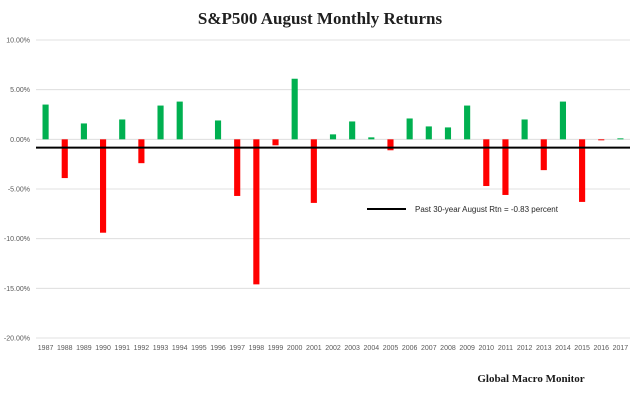 The height and width of the screenshot is (413, 640). Describe the element at coordinates (448, 133) in the screenshot. I see `bar-2008` at that location.